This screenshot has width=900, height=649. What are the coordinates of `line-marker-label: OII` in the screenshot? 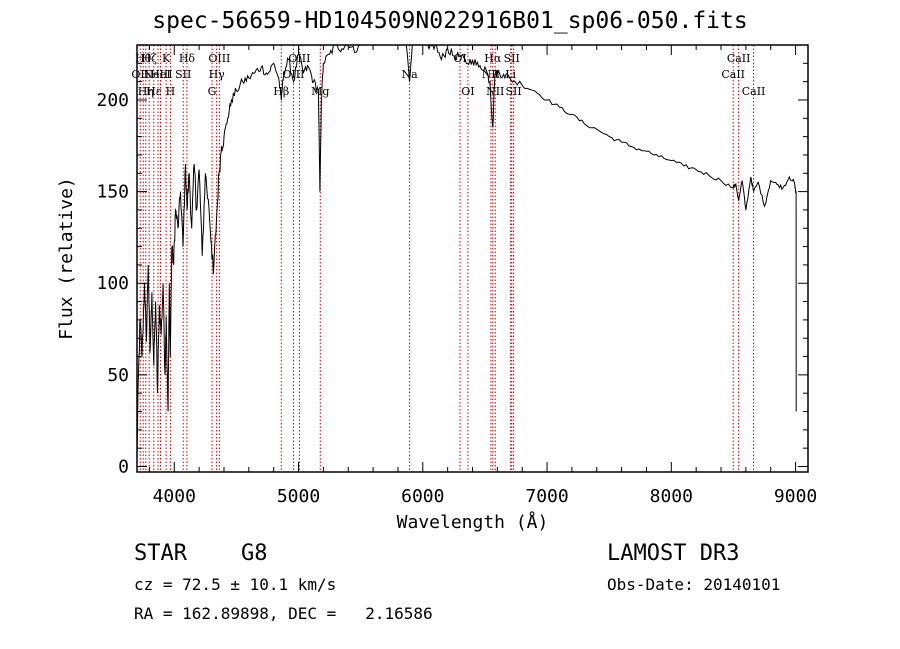 It's located at (140, 74).